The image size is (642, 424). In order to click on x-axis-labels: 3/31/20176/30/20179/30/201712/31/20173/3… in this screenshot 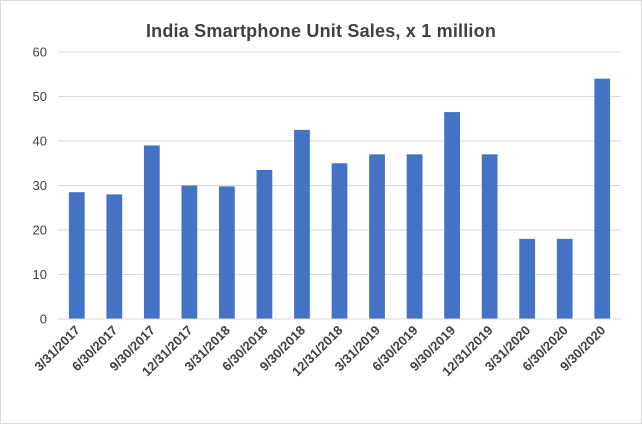, I will do `click(319, 351)`.